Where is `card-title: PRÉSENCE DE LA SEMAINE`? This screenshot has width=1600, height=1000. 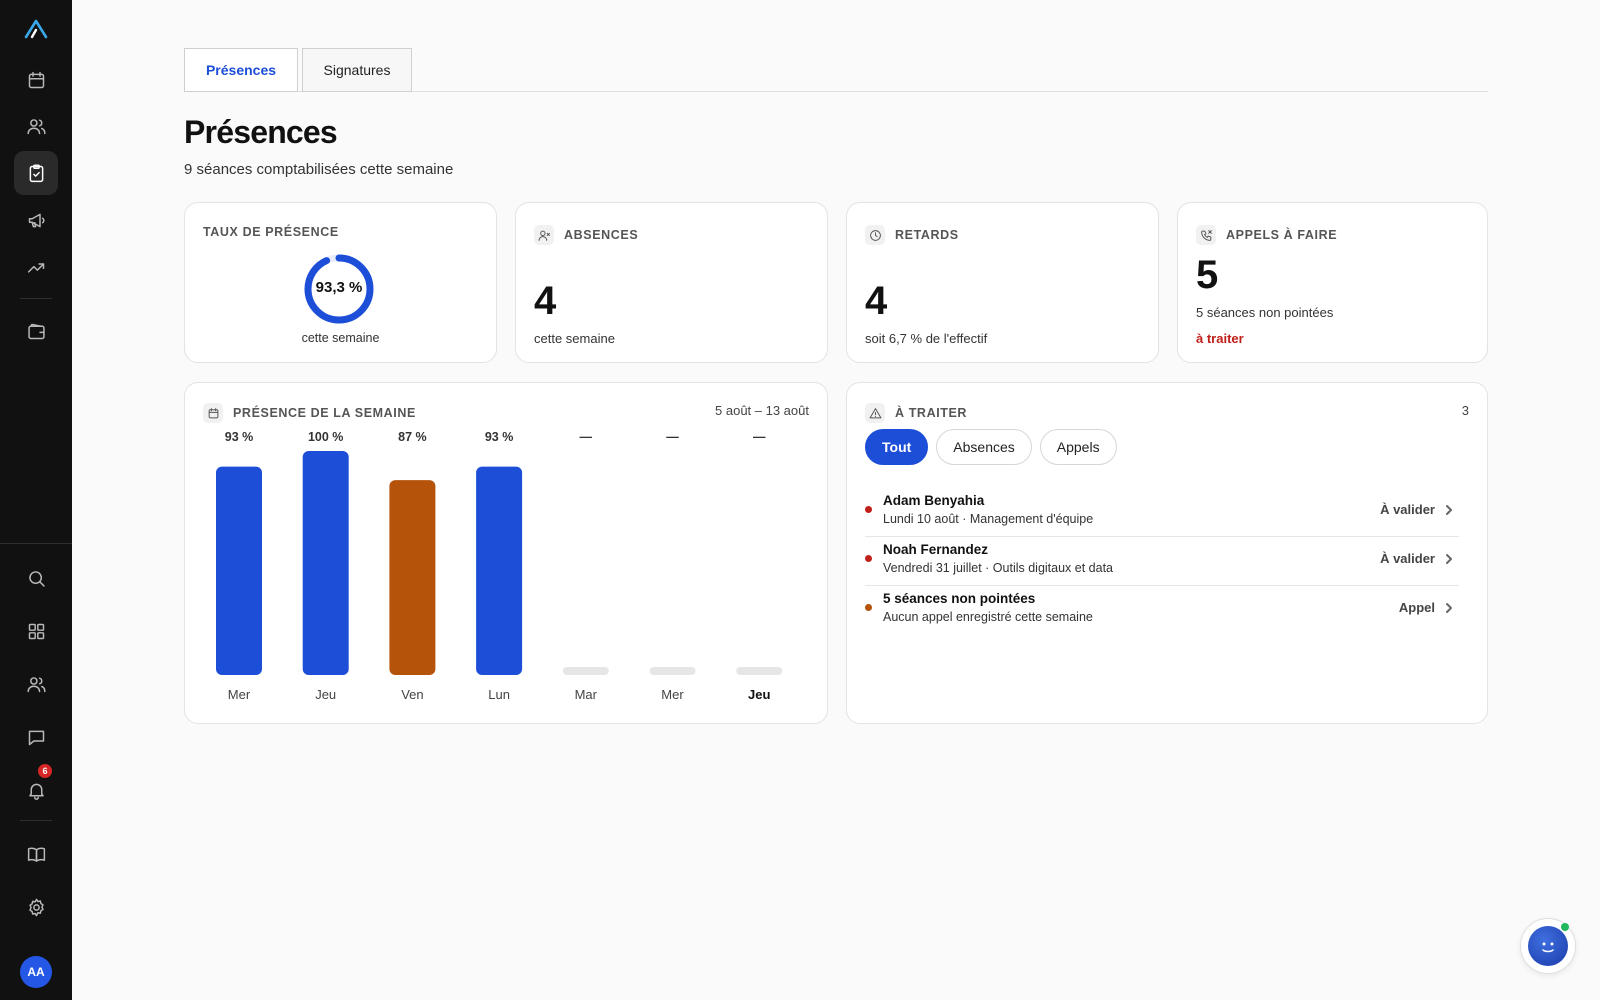
card-title: PRÉSENCE DE LA SEMAINE is located at coordinates (309, 413).